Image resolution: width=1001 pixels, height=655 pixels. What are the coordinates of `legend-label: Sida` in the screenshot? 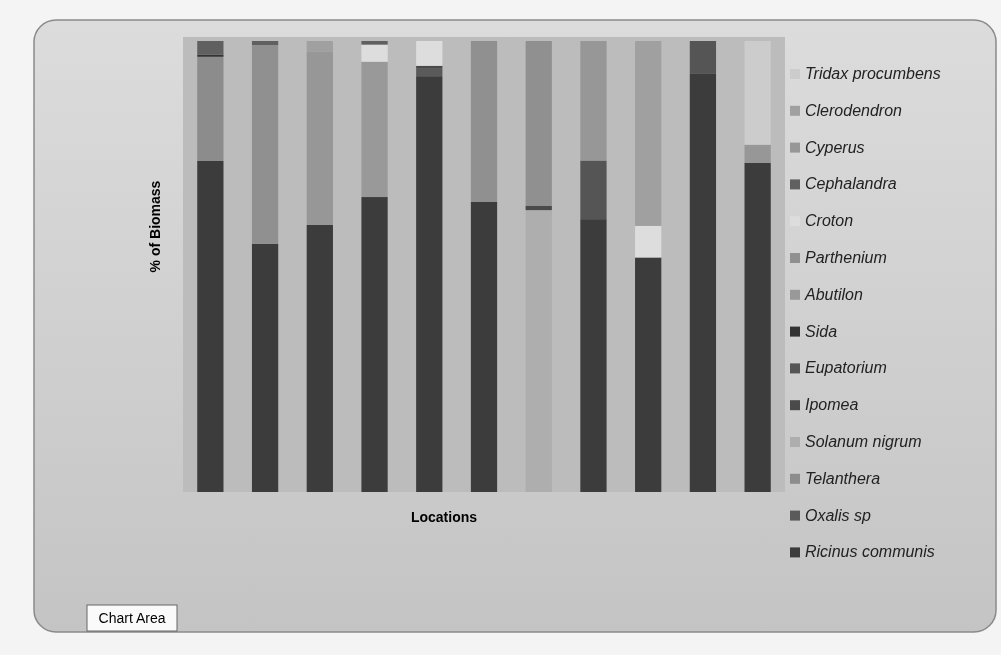 It's located at (821, 331).